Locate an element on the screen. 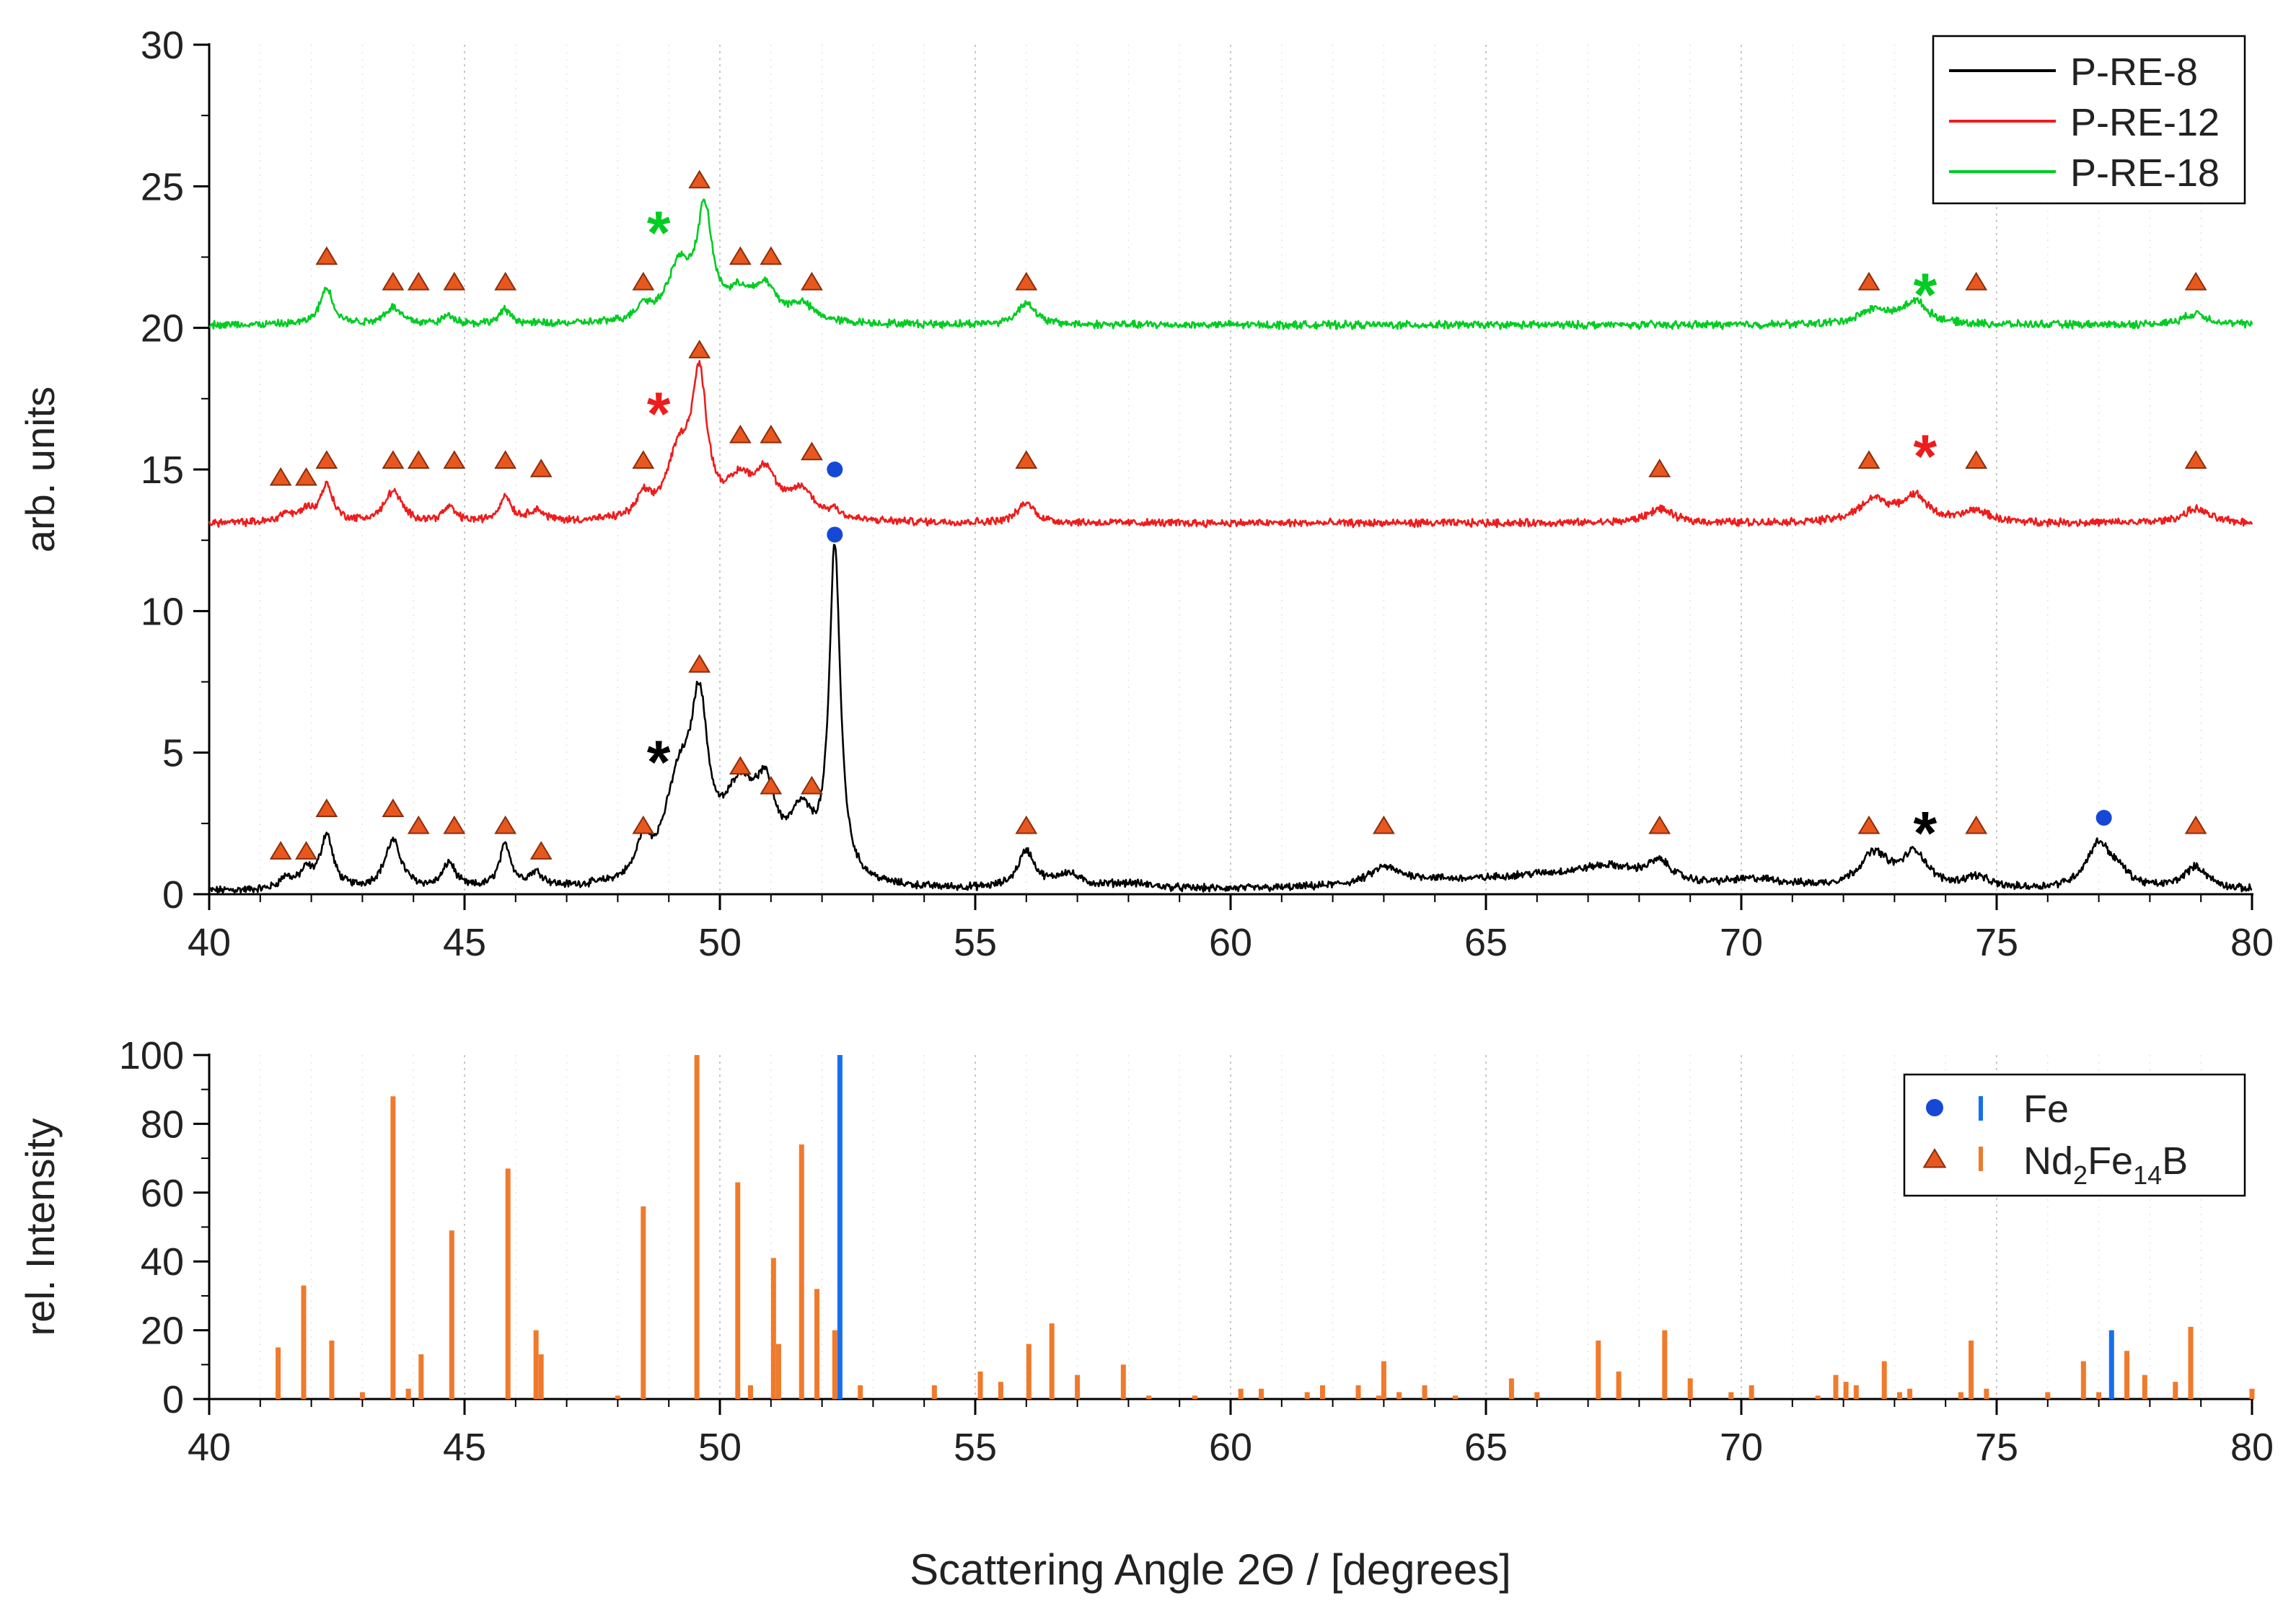 The width and height of the screenshot is (2296, 1606). legend-label-P-RE-12: P-RE-12 is located at coordinates (2145, 122).